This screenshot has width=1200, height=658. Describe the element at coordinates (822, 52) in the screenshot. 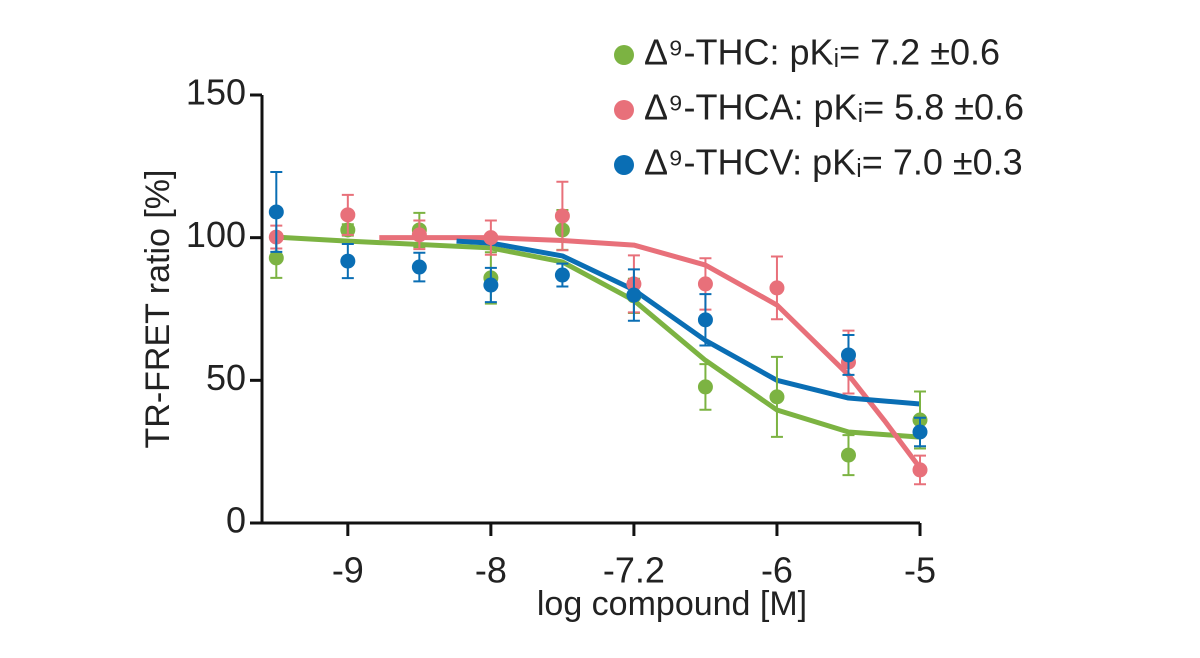

I see `legend-label: Δ⁹-THC: pKᵢ= 7.2 ±0.6` at that location.